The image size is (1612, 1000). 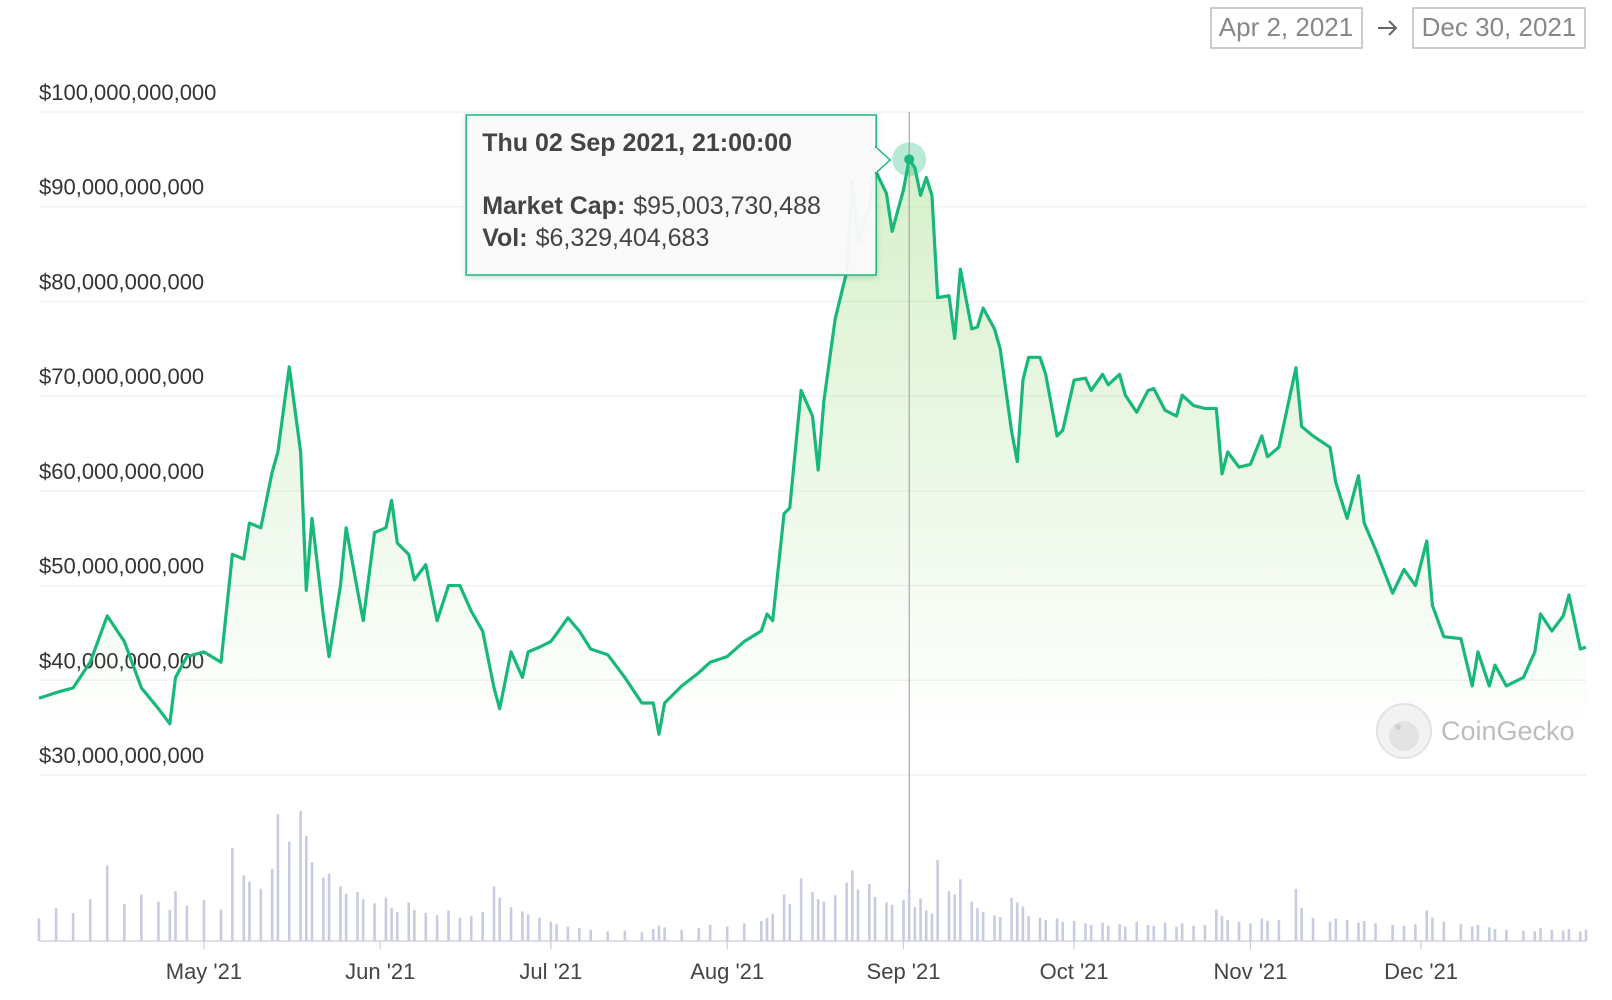 I want to click on x-tick-label: May '21, so click(x=204, y=971).